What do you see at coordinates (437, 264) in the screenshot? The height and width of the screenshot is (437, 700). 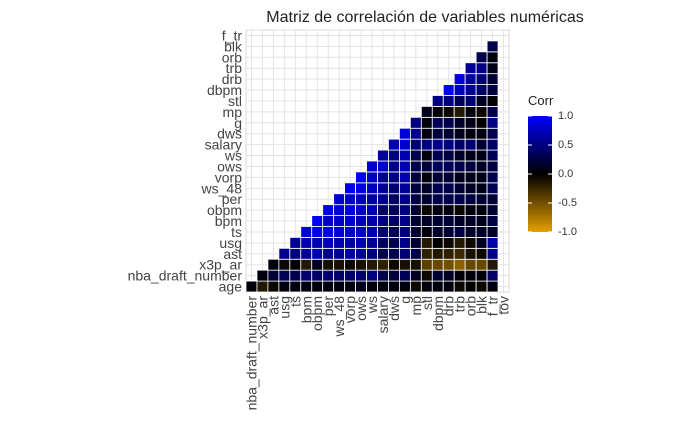 I see `heatmap-cell-dbpm-x3p_ar` at bounding box center [437, 264].